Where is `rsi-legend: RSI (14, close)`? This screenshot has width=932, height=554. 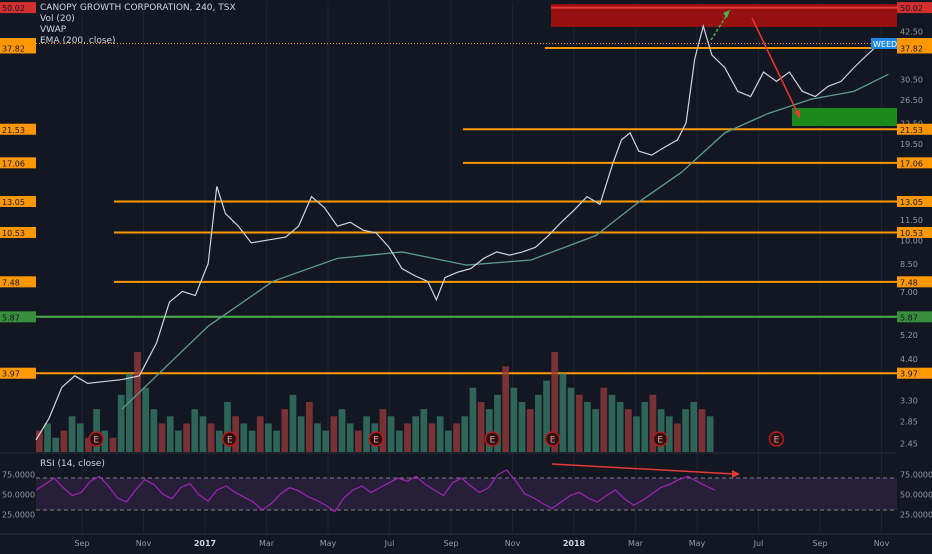
rsi-legend: RSI (14, close) is located at coordinates (72, 464).